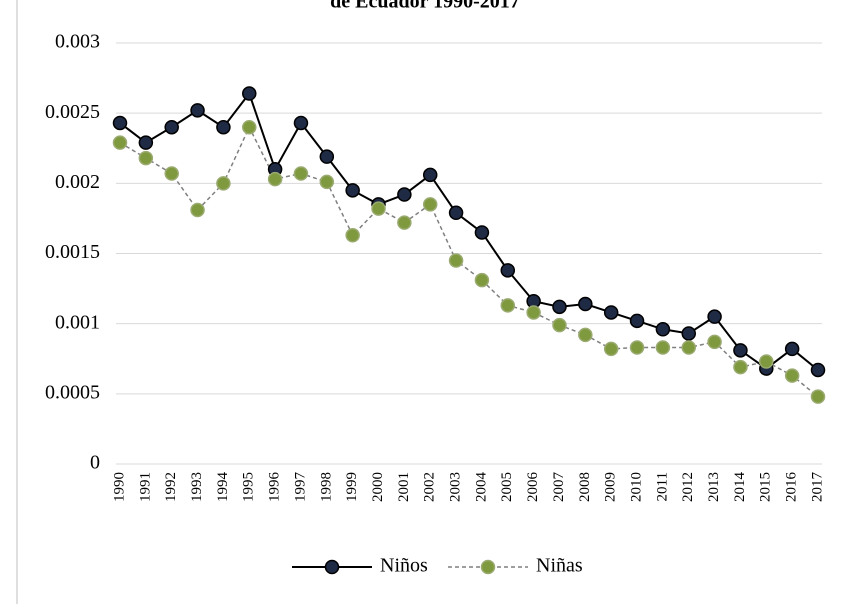 Image resolution: width=850 pixels, height=604 pixels. What do you see at coordinates (404, 487) in the screenshot?
I see `x-tick-label: 2001` at bounding box center [404, 487].